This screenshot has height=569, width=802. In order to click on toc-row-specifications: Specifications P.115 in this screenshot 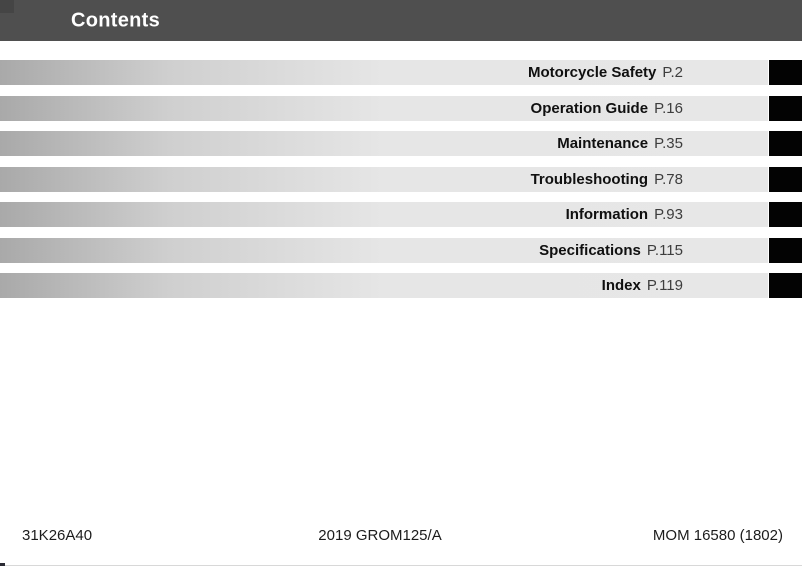, I will do `click(401, 250)`.